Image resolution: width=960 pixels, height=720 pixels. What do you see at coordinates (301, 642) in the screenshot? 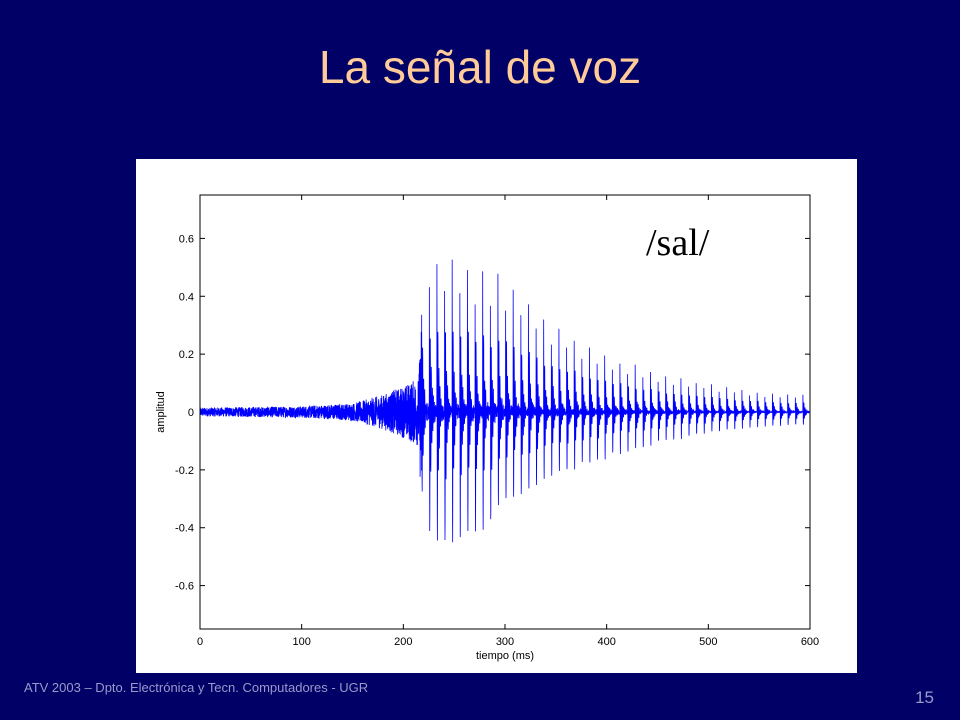
I see `x-tick-label: 100` at bounding box center [301, 642].